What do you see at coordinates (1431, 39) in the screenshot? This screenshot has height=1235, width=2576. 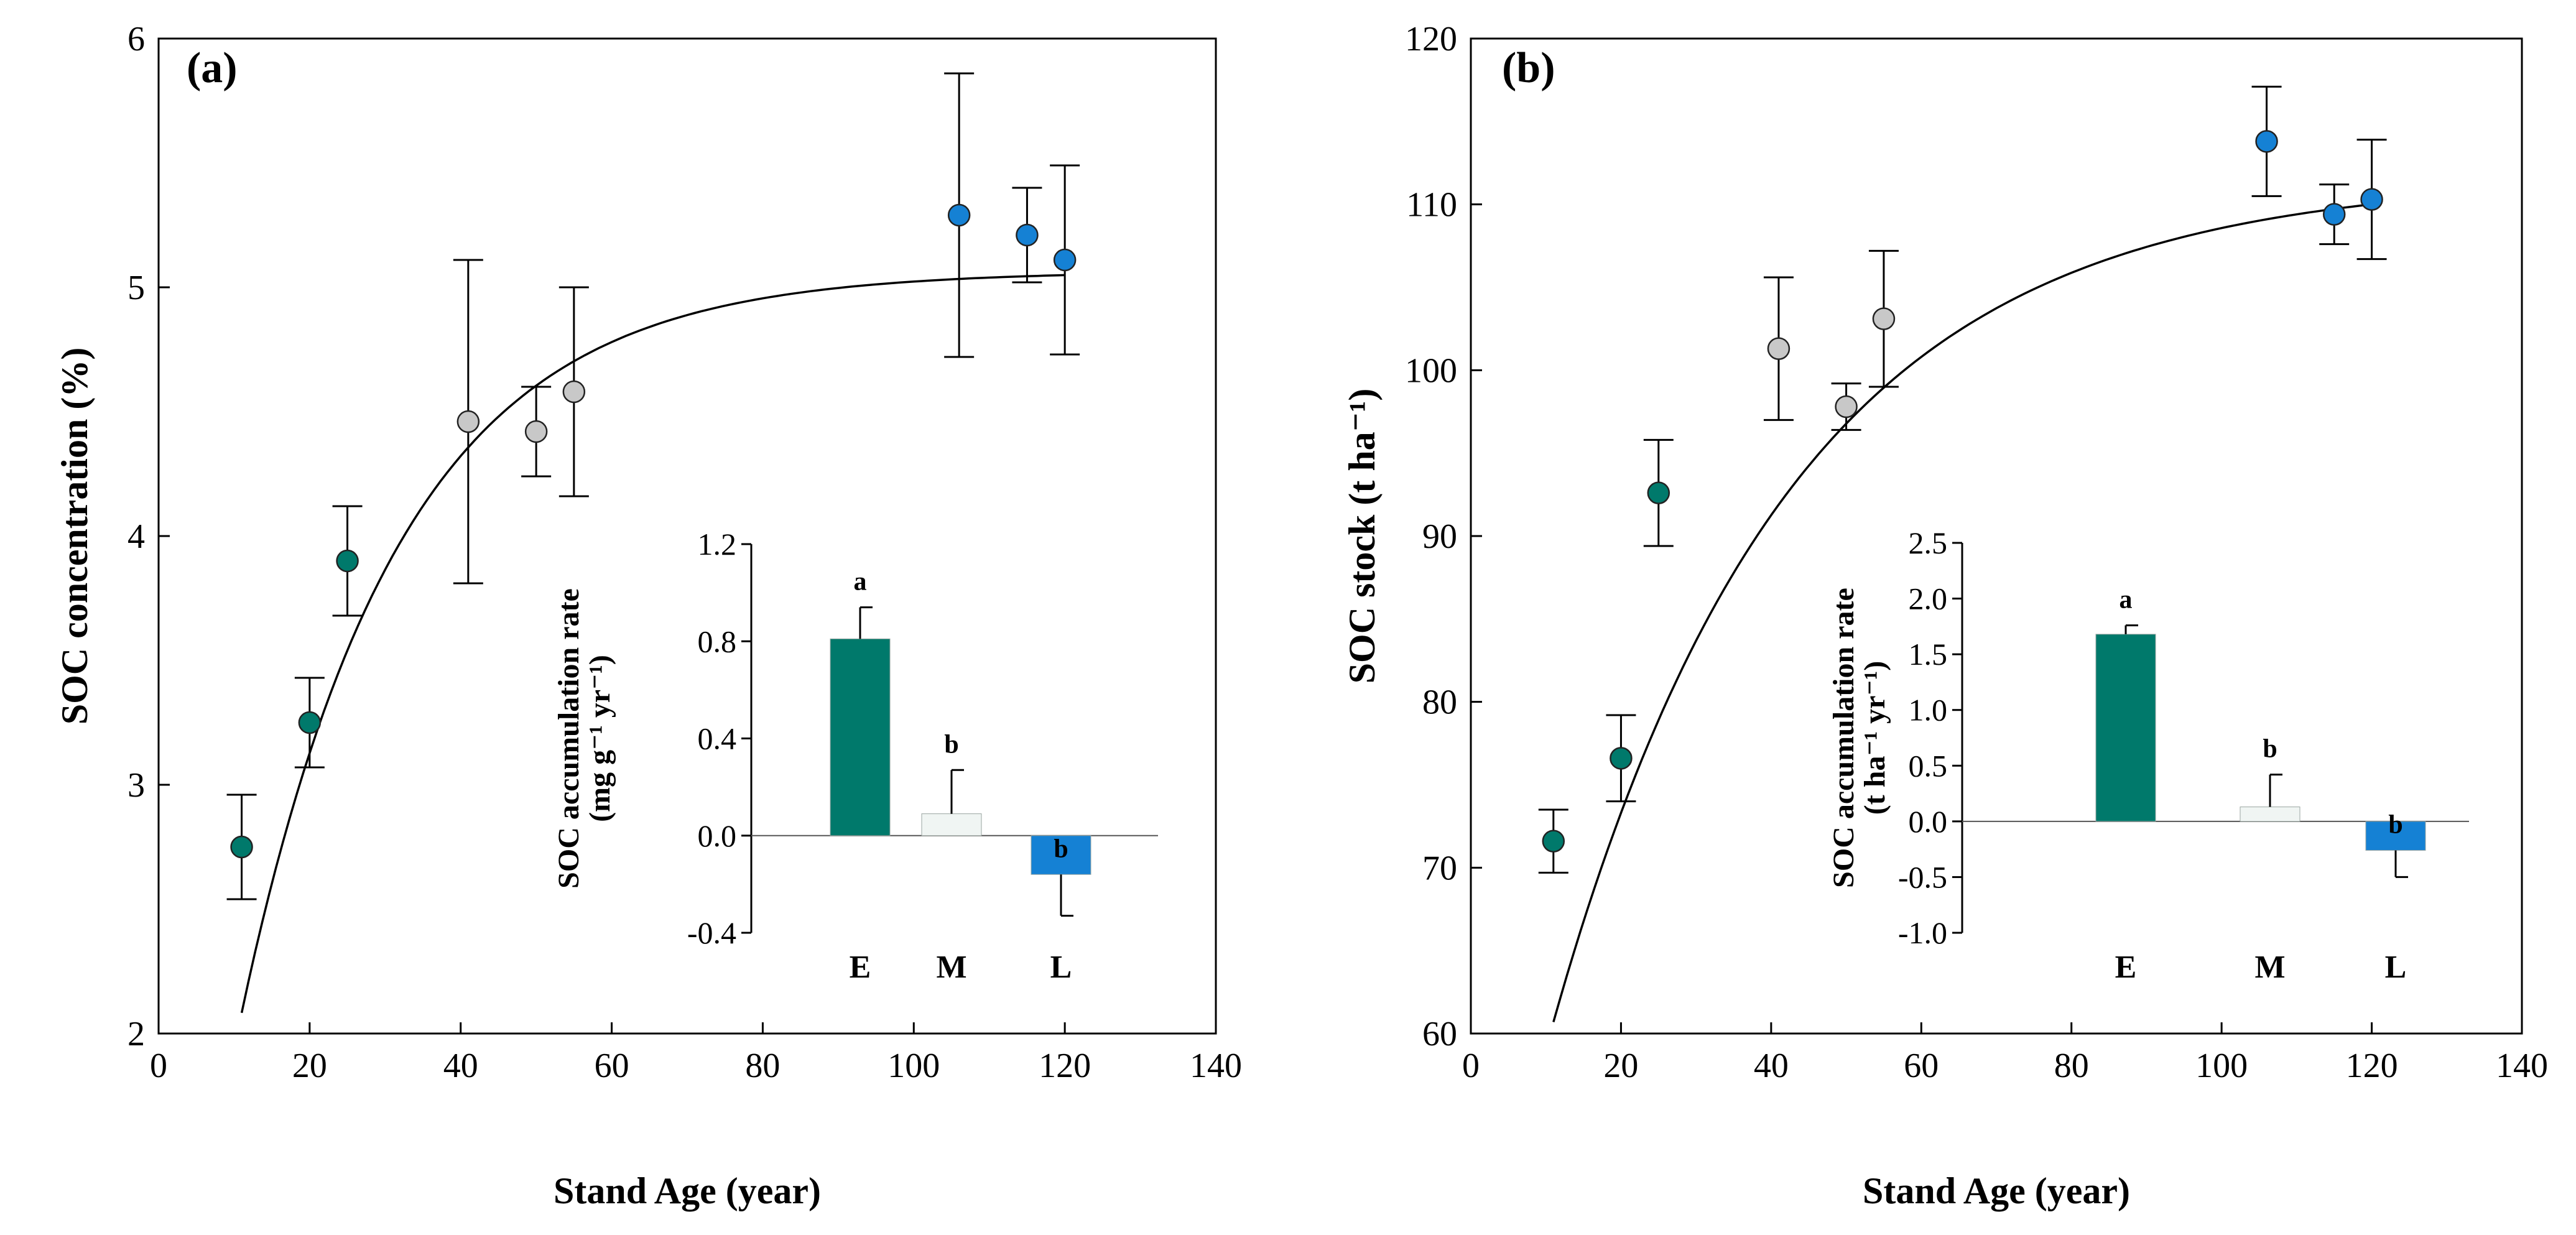 I see `y-tick-label: 120` at bounding box center [1431, 39].